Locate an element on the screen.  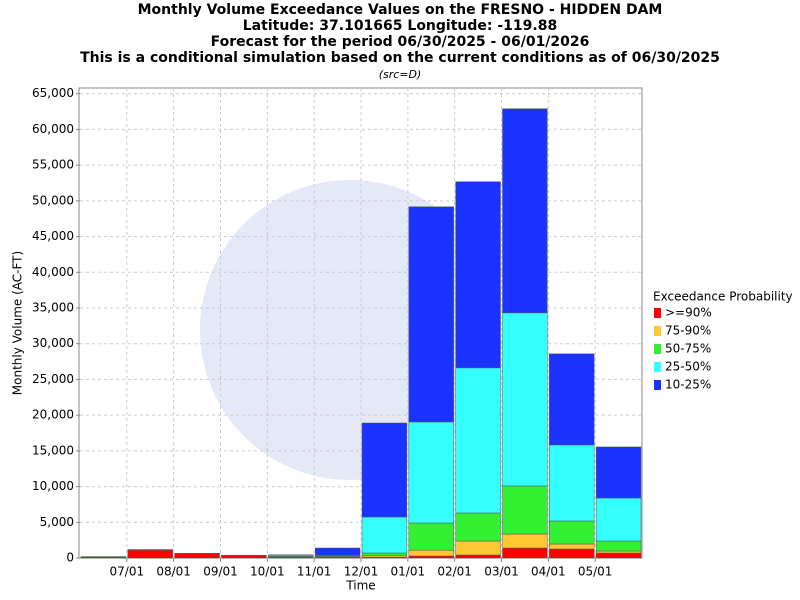
y-tick-label: 65,000 is located at coordinates (53, 93).